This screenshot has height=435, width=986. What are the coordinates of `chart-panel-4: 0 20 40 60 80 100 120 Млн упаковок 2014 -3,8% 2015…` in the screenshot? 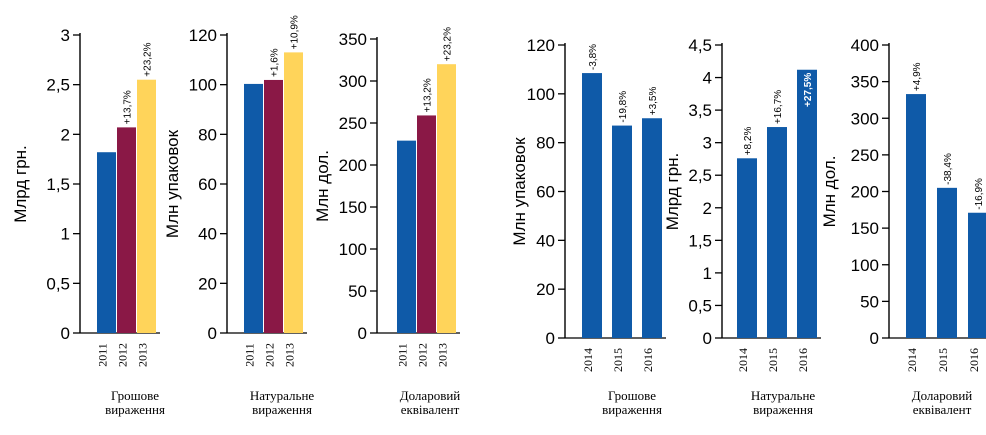 It's located at (588, 226).